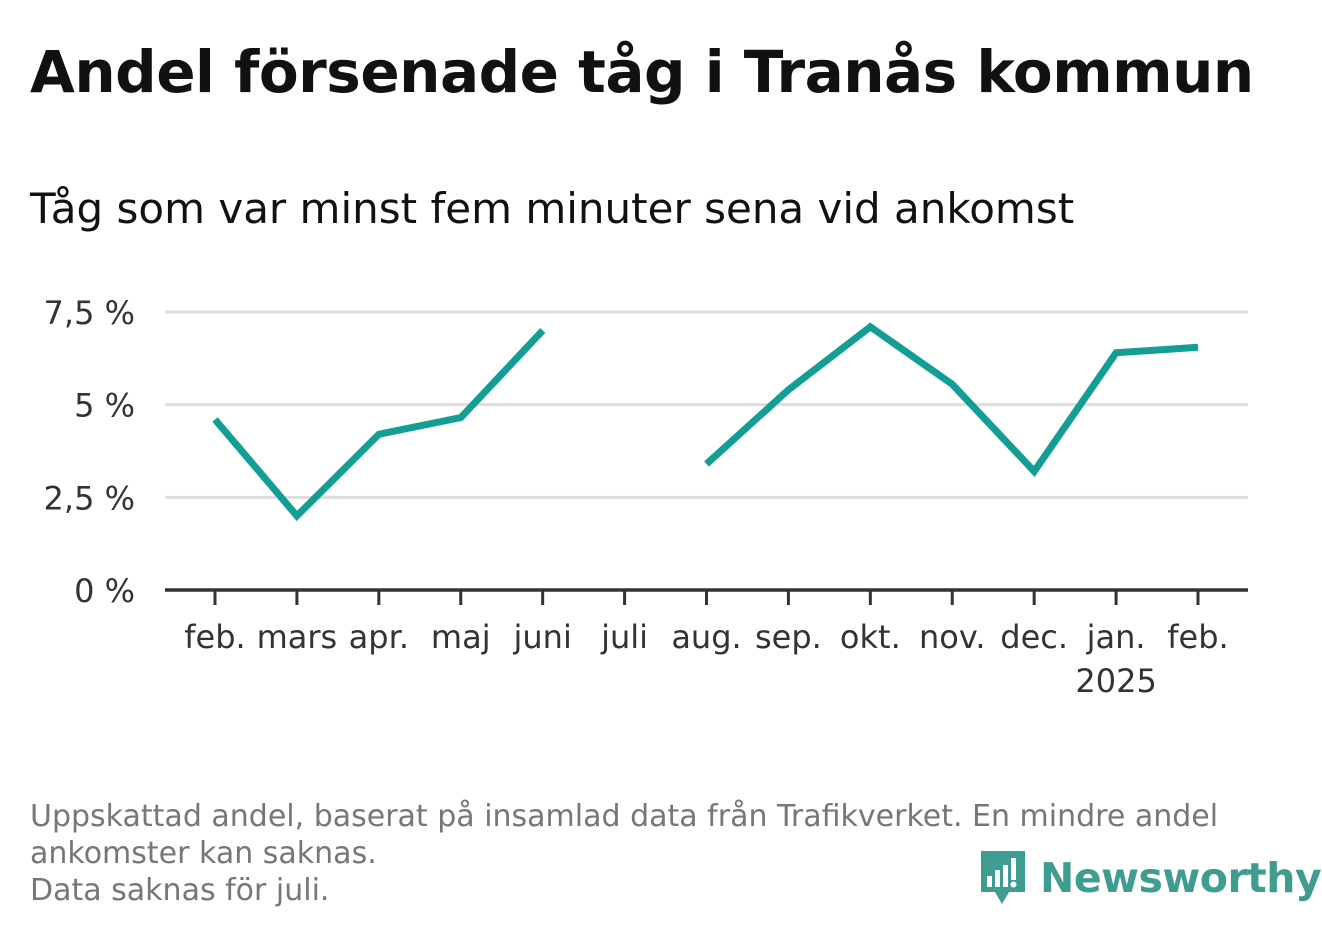 Image resolution: width=1322 pixels, height=939 pixels. What do you see at coordinates (297, 637) in the screenshot?
I see `x-tick-label: mars` at bounding box center [297, 637].